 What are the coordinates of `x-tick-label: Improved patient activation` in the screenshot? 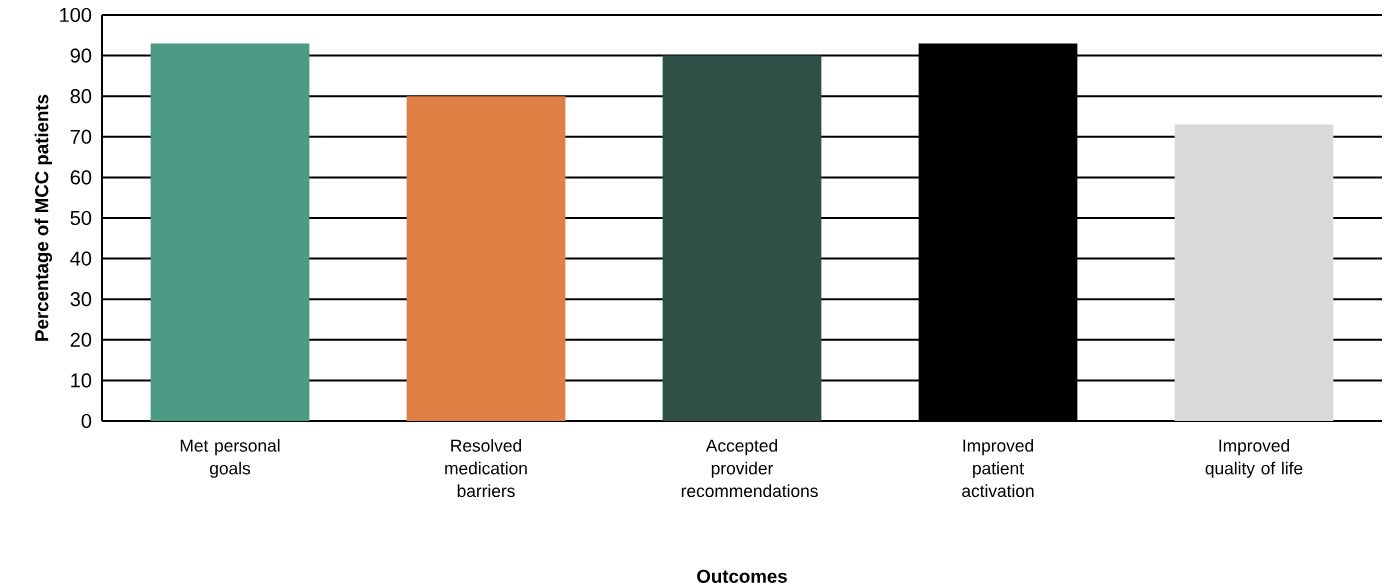 It's located at (998, 468).